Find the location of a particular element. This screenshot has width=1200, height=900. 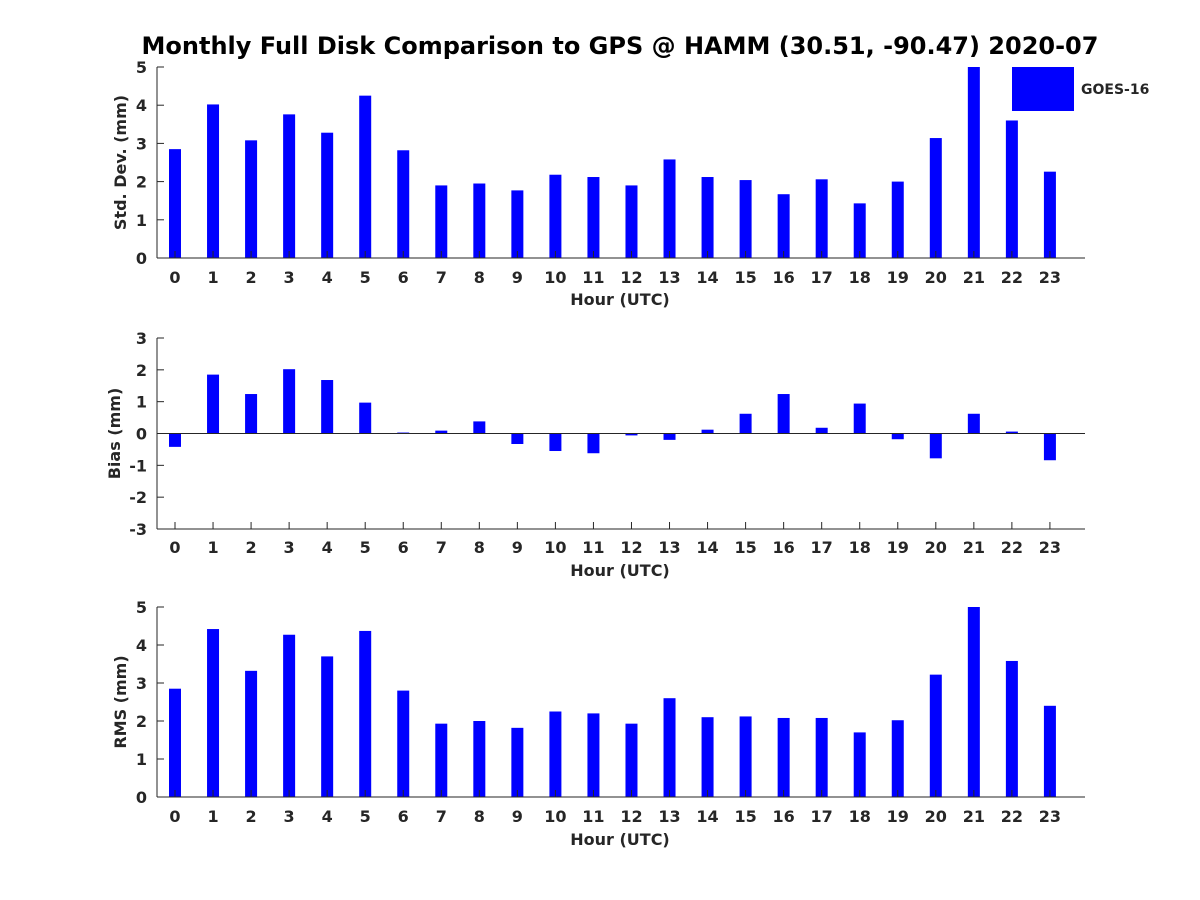

y-tick-label: -1 is located at coordinates (138, 465).